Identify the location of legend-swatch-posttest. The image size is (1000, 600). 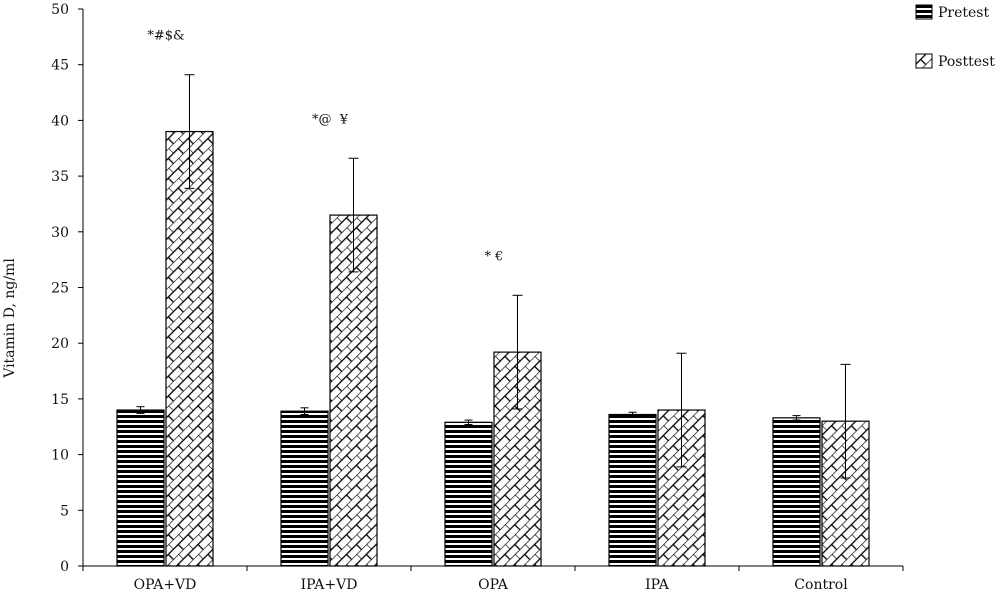
(924, 61).